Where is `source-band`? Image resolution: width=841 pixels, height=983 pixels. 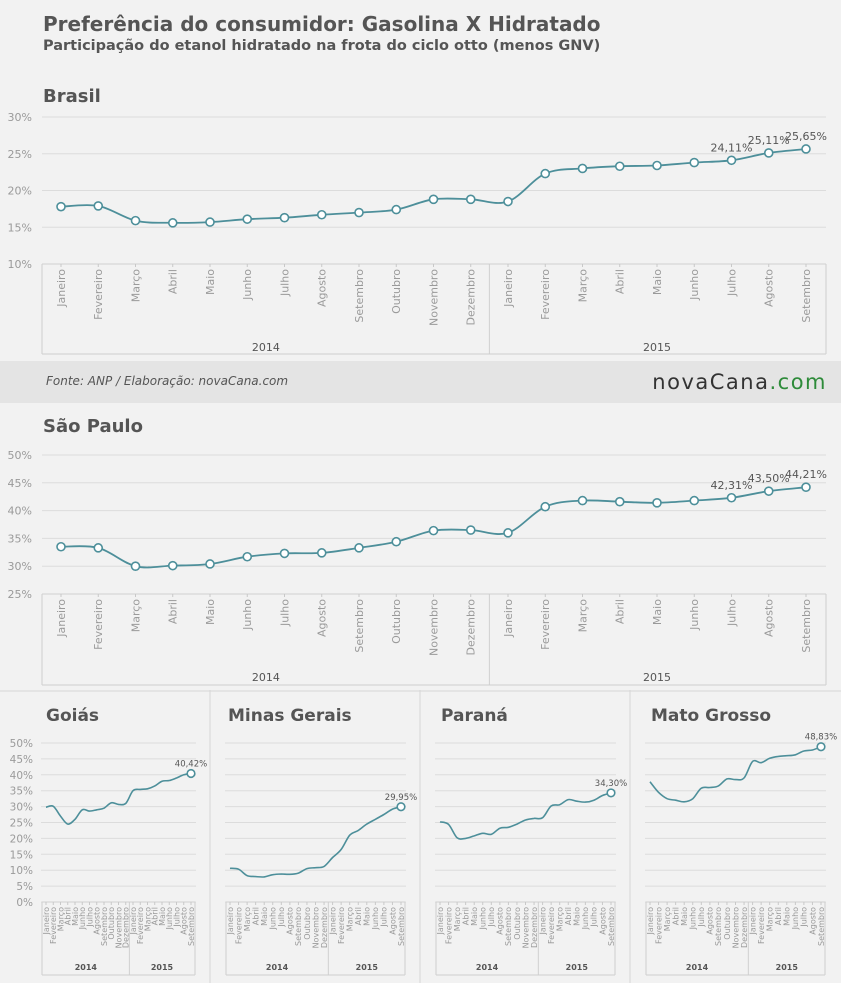 source-band is located at coordinates (420, 382).